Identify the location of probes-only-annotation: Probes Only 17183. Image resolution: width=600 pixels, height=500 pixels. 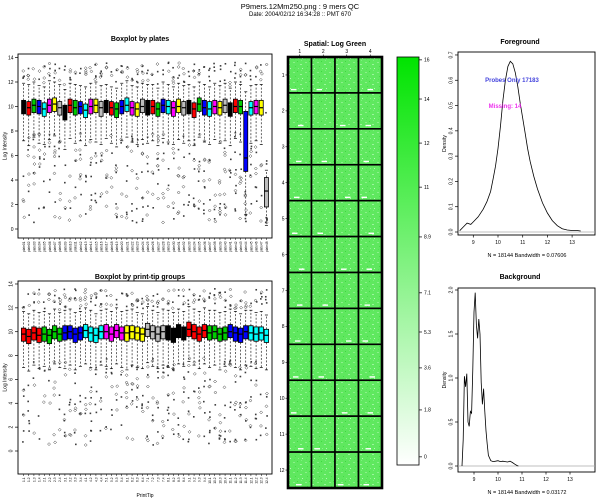
(512, 81).